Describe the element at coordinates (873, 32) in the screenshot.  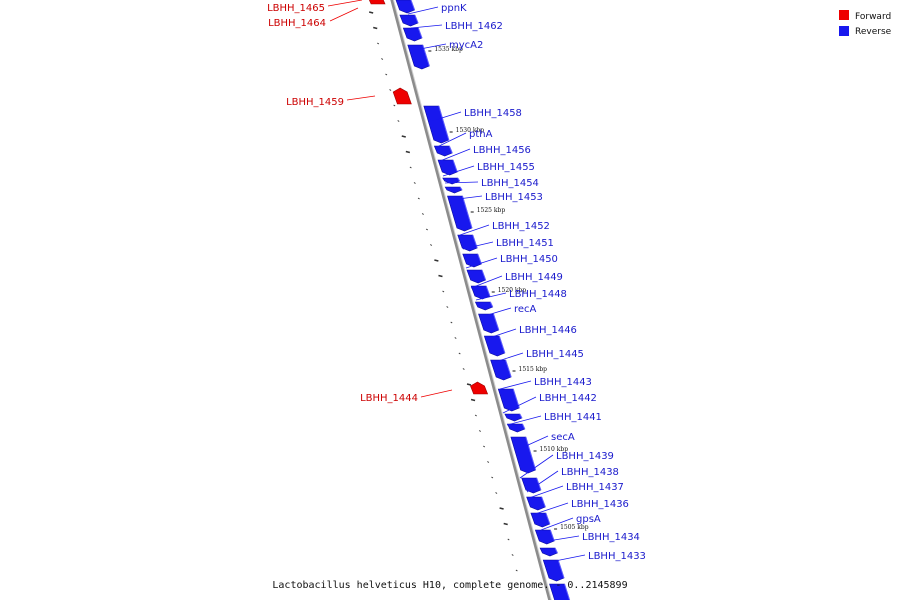
I see `legend-reverse-label: Reverse` at that location.